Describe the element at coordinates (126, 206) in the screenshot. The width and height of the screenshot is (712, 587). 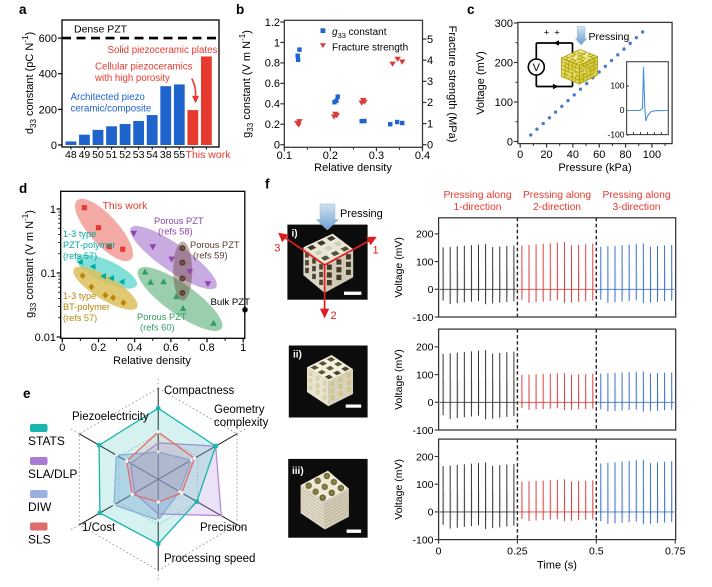
I see `svg-text: This work` at that location.